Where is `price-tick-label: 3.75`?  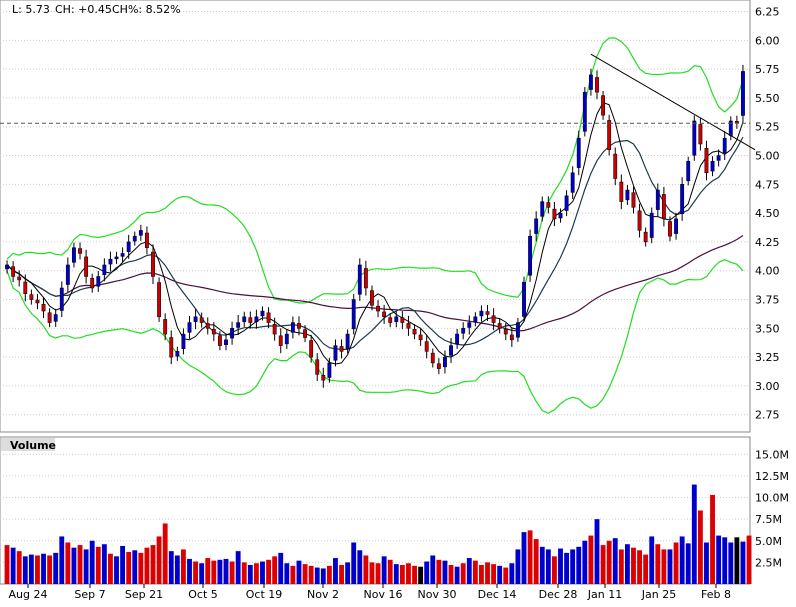
price-tick-label: 3.75 is located at coordinates (767, 300).